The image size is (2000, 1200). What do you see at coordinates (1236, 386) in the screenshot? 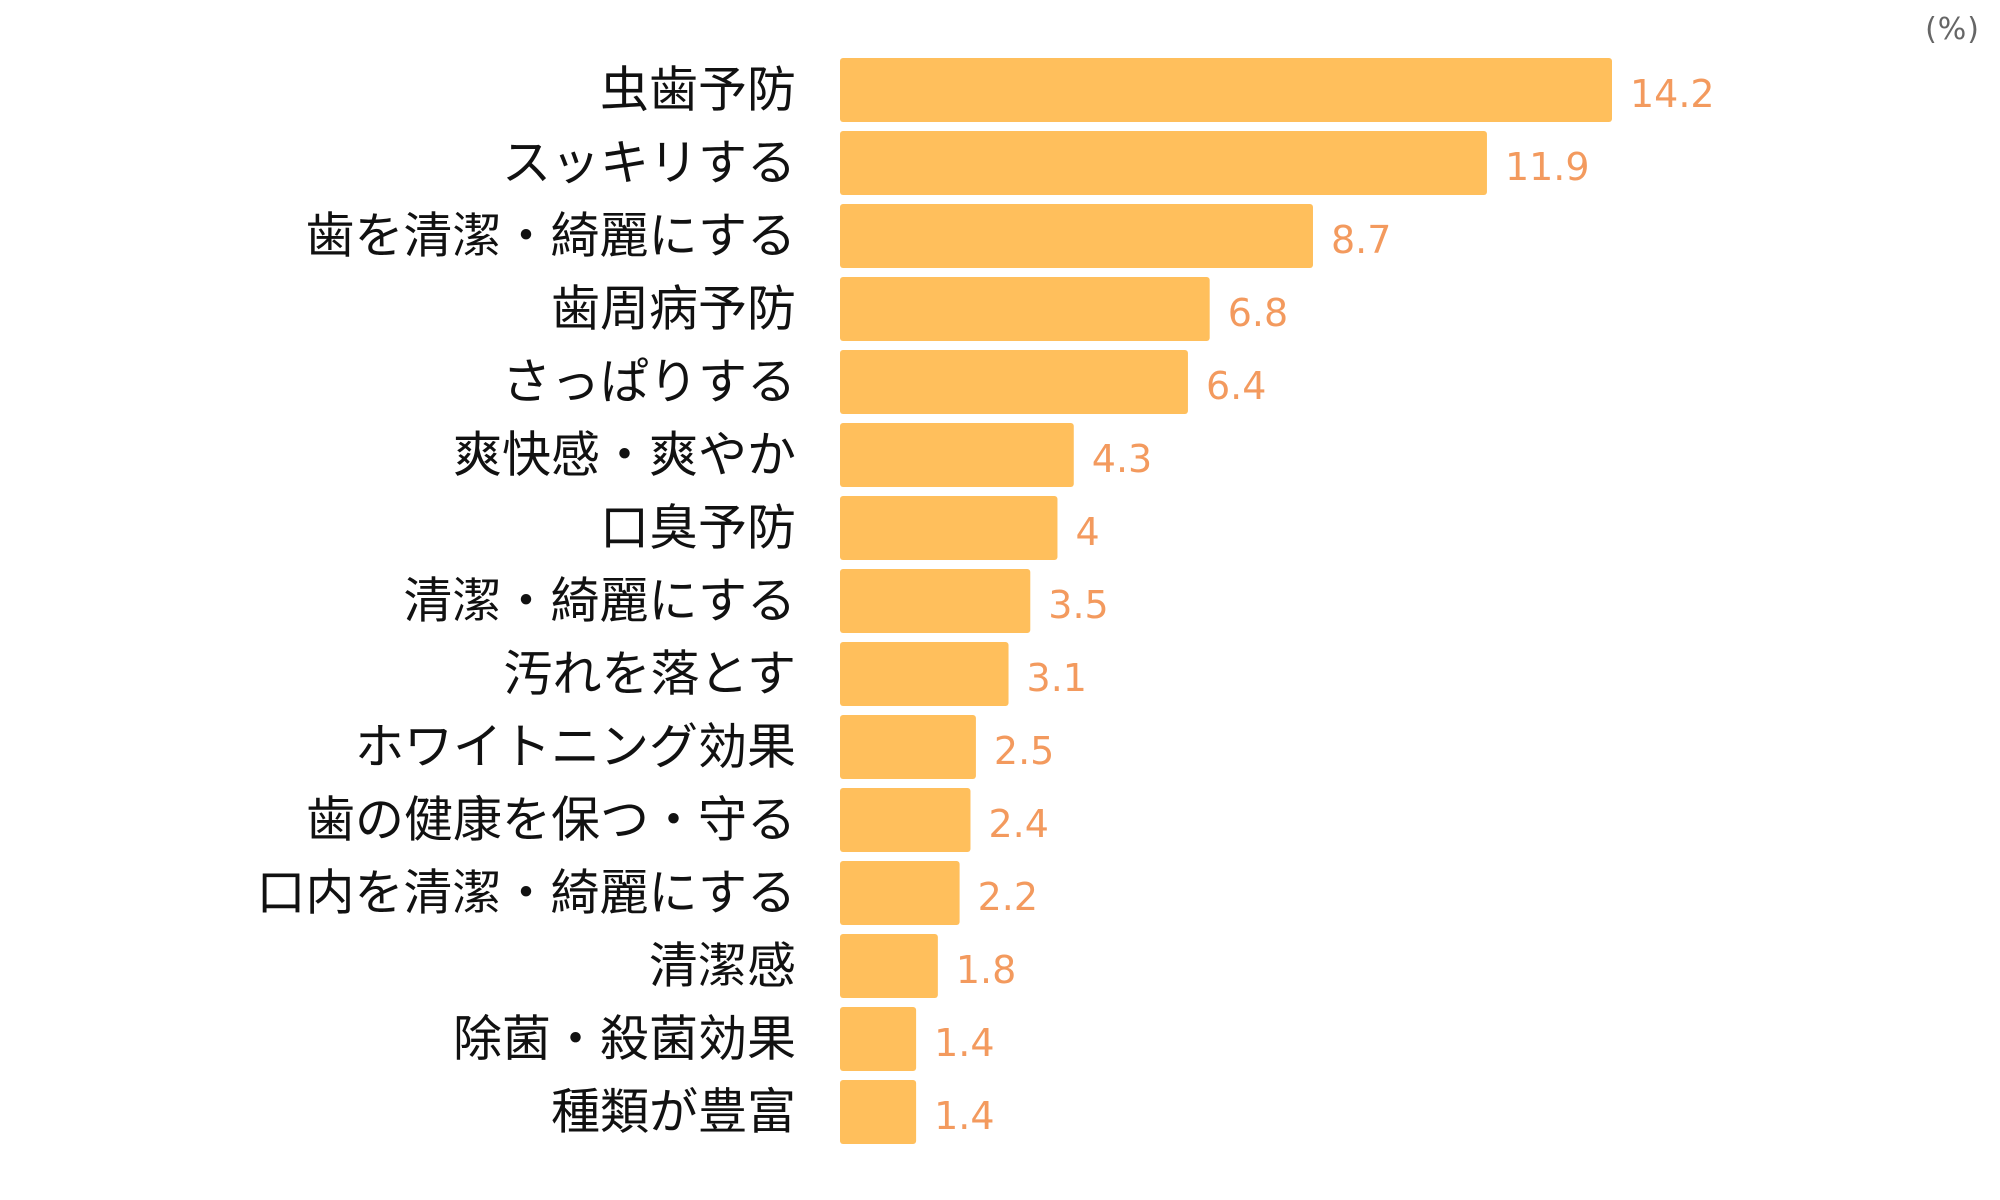
I see `value-label-5: 6.4` at bounding box center [1236, 386].